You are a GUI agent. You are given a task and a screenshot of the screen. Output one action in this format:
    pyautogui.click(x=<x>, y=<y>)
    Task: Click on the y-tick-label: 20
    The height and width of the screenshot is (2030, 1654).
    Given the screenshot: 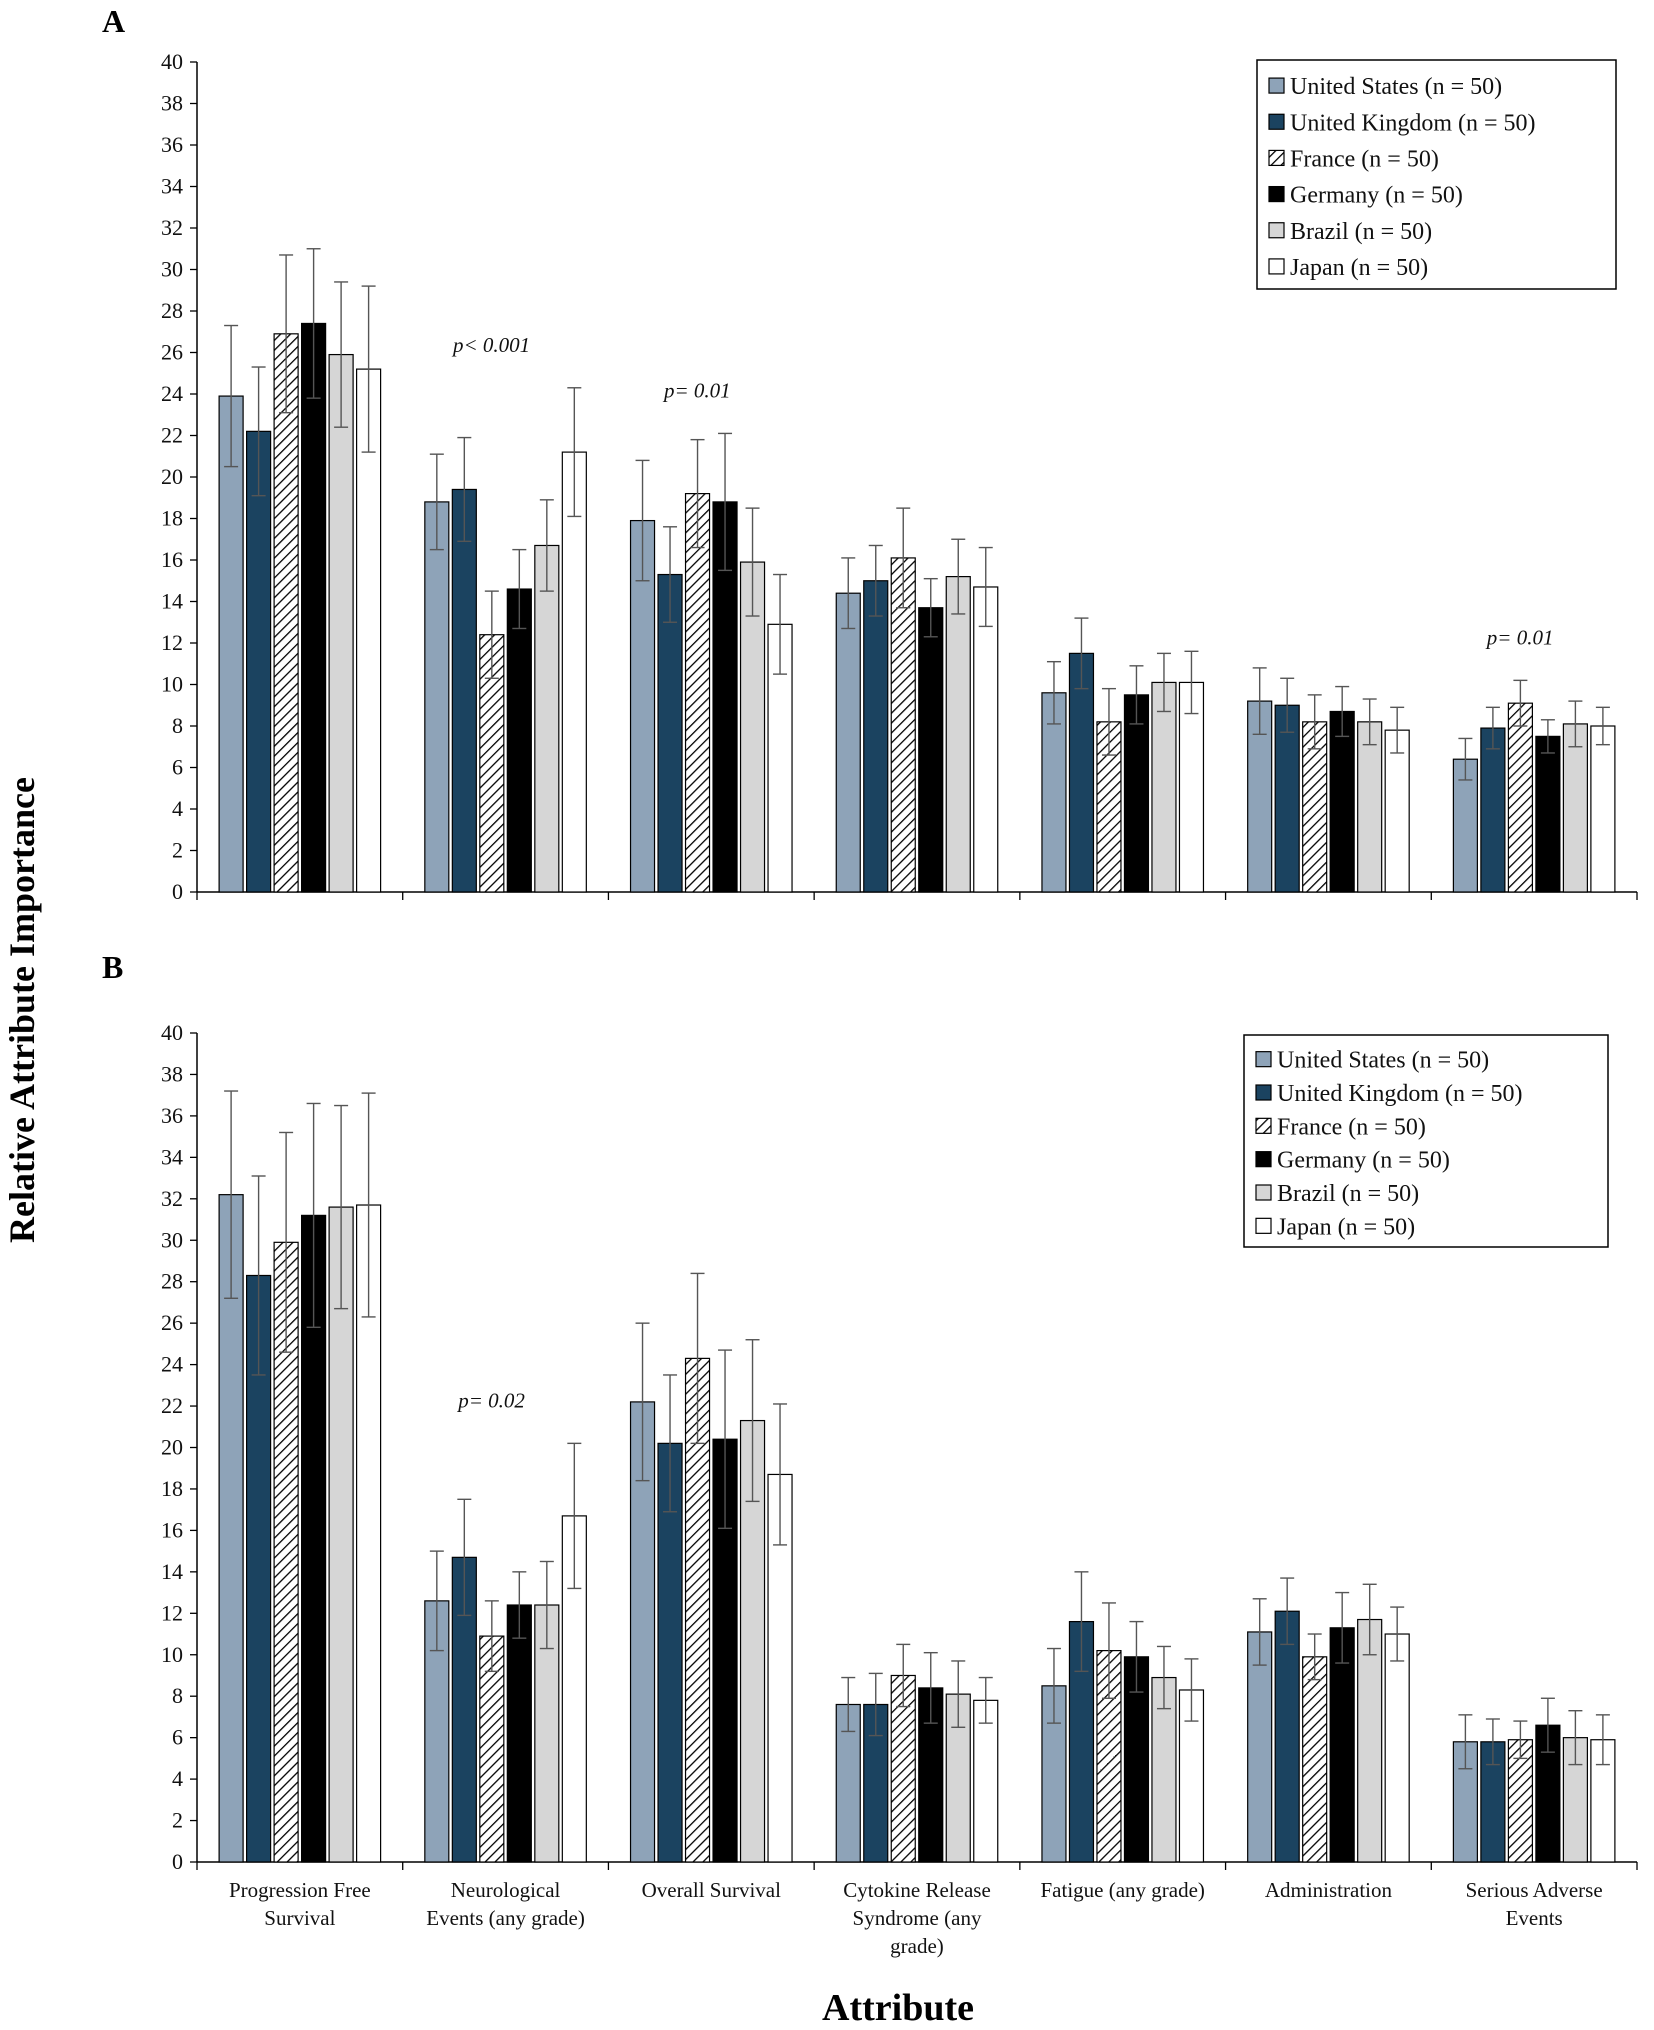 What is the action you would take?
    pyautogui.click(x=172, y=1447)
    